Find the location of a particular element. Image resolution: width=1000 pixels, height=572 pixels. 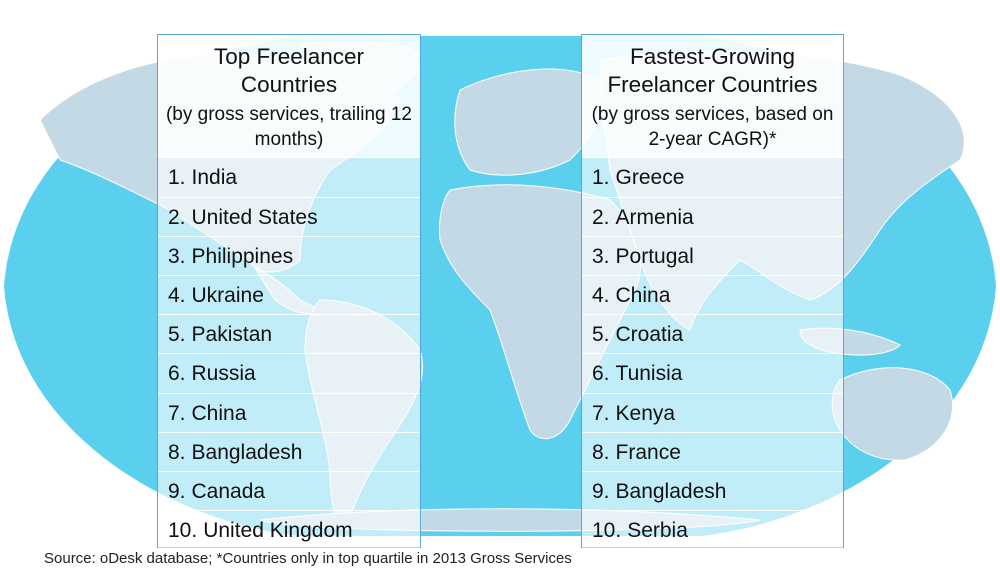

country-name: United Kingdom is located at coordinates (278, 530).